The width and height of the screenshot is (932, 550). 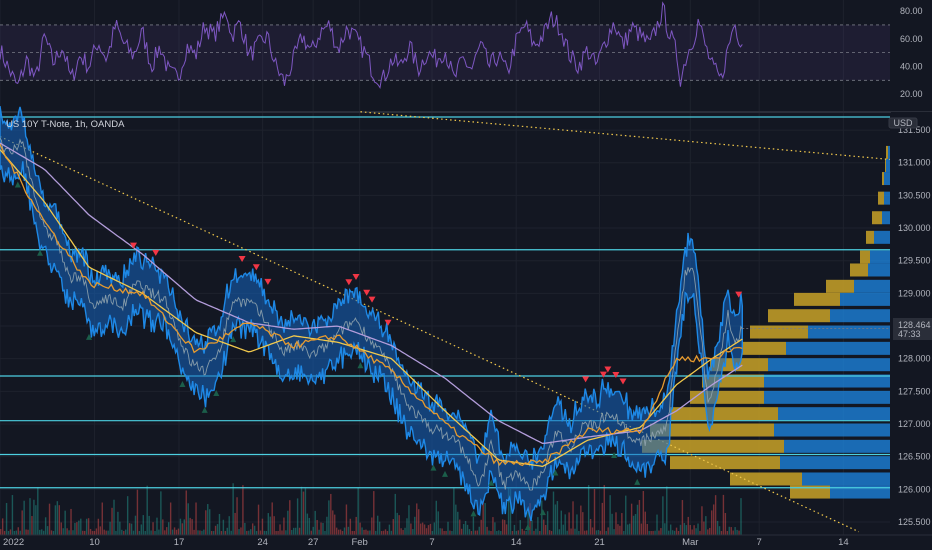 I want to click on time-axis: 2022 10 17 24 27 Feb 7 14 21 Mar 7 14, so click(x=466, y=541).